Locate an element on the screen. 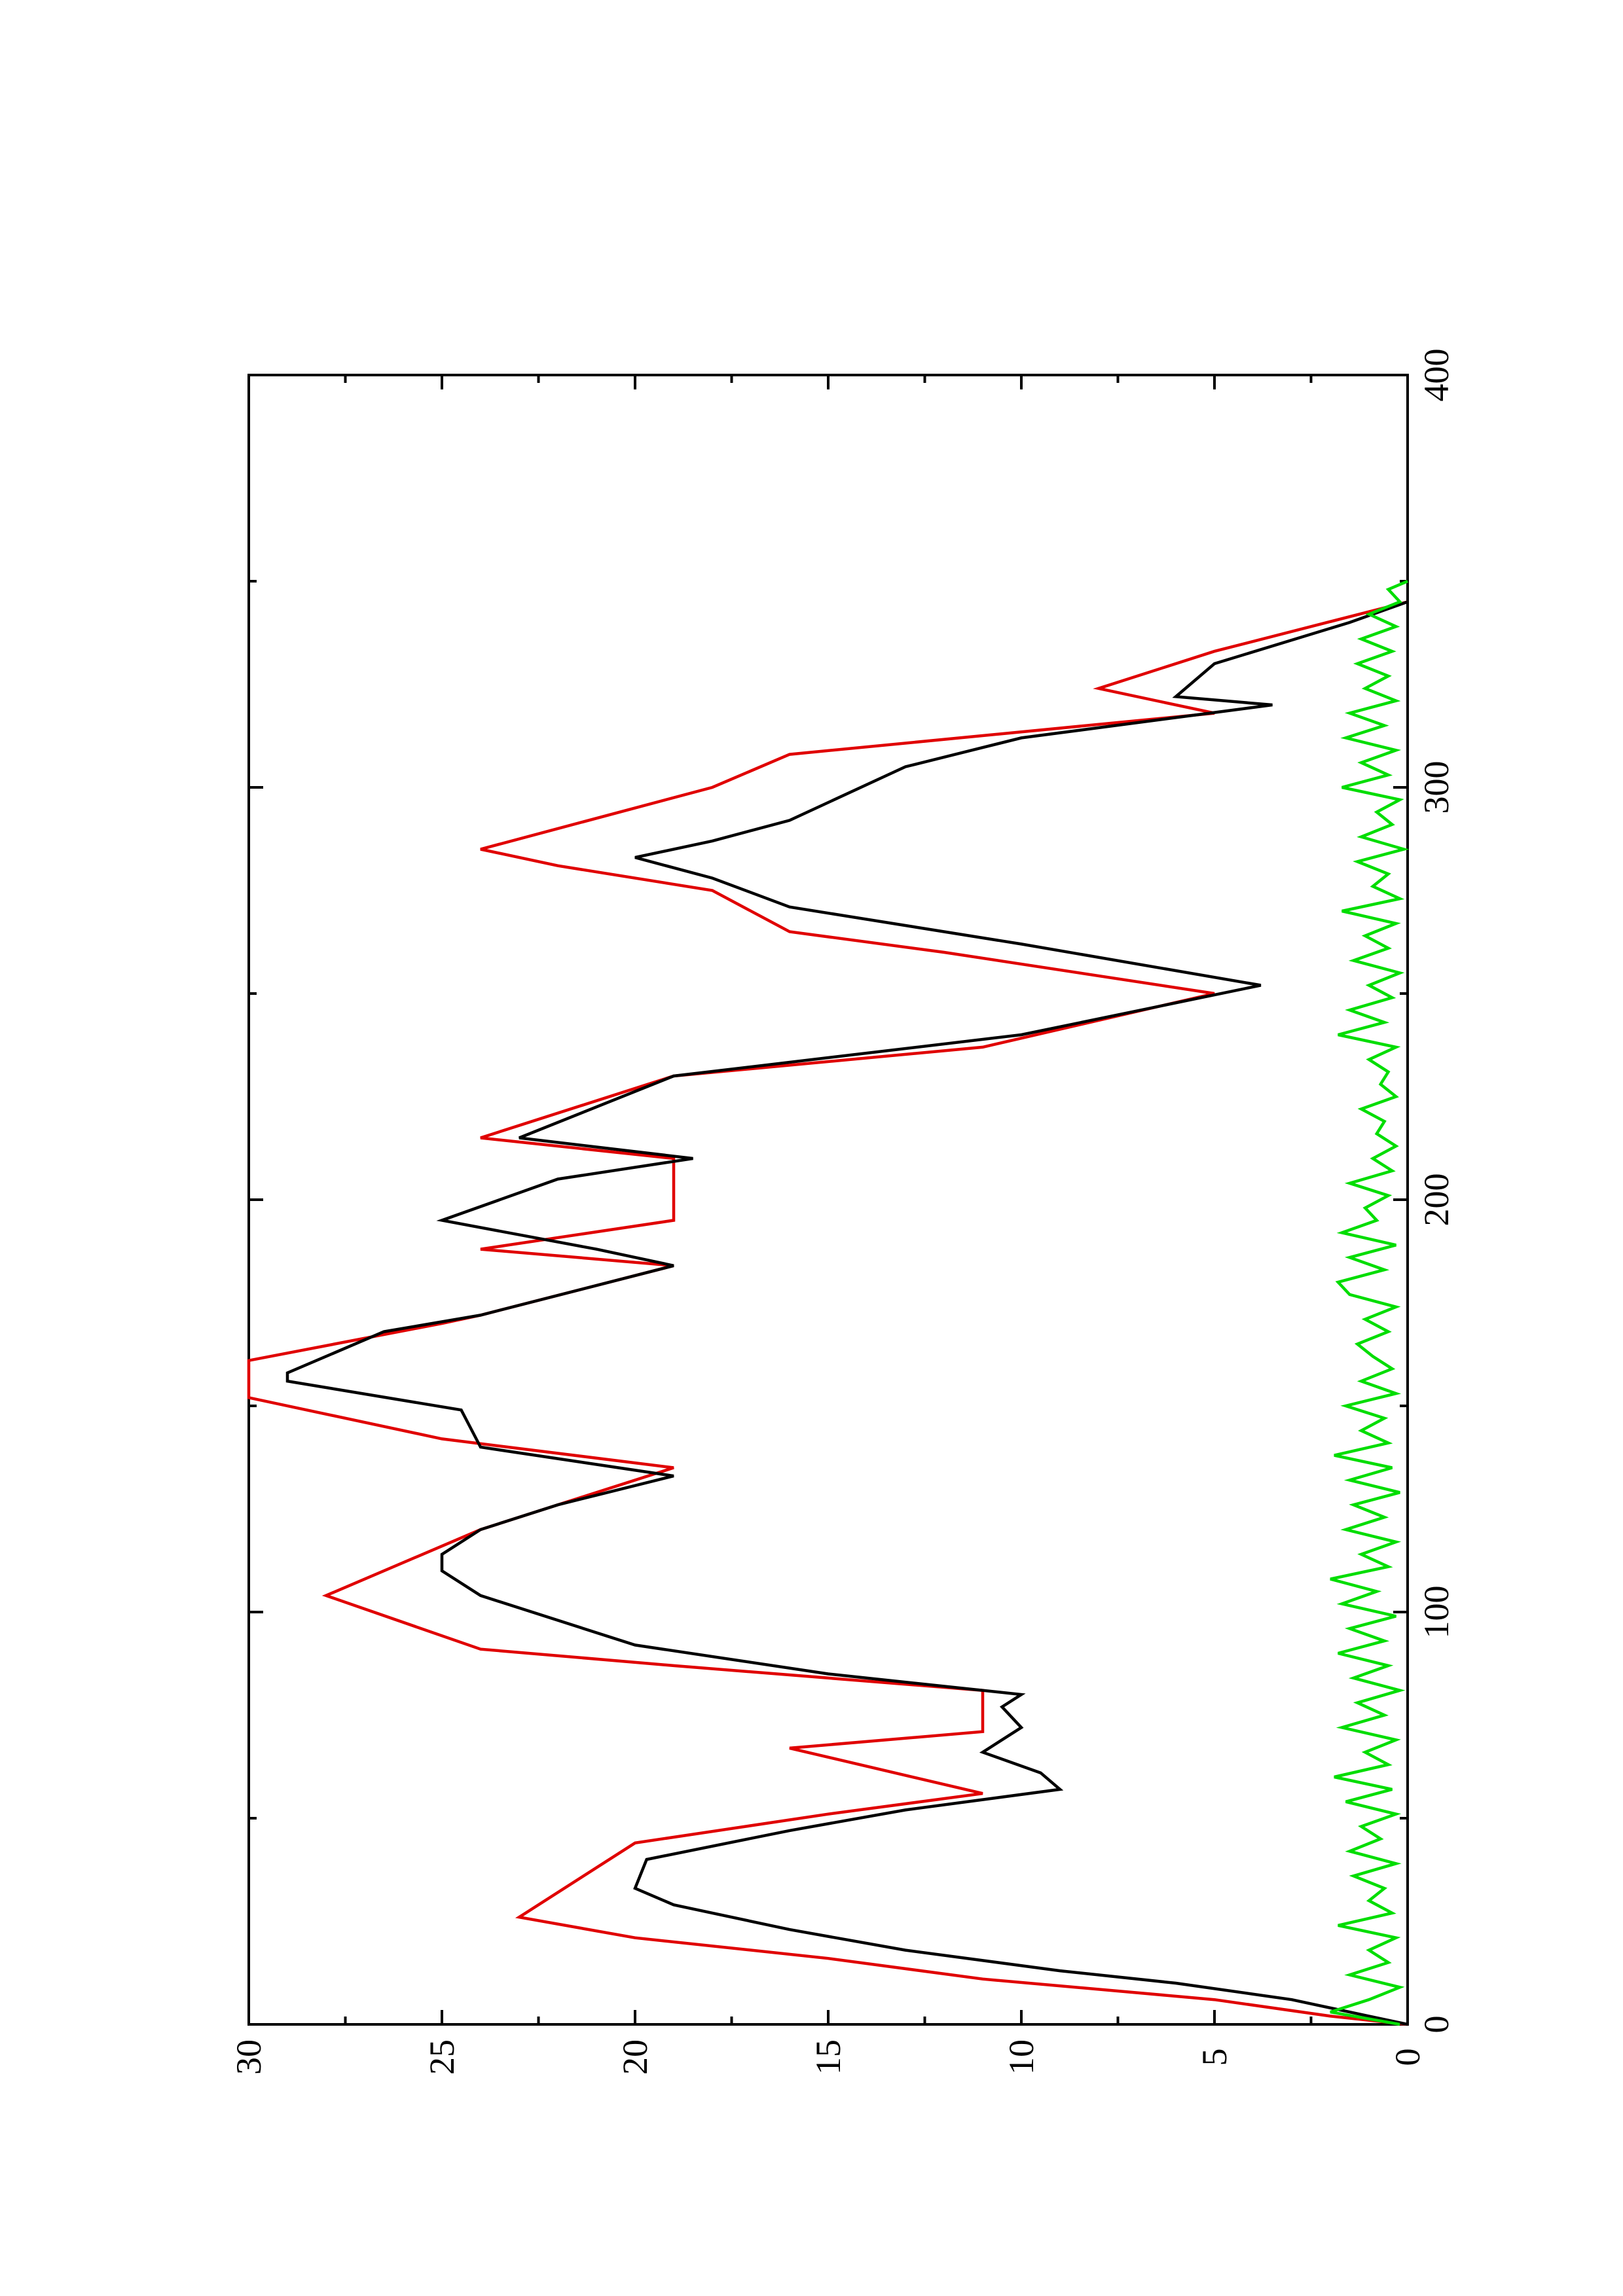 Image resolution: width=1623 pixels, height=2296 pixels. y-tick-label: 30 is located at coordinates (248, 2057).